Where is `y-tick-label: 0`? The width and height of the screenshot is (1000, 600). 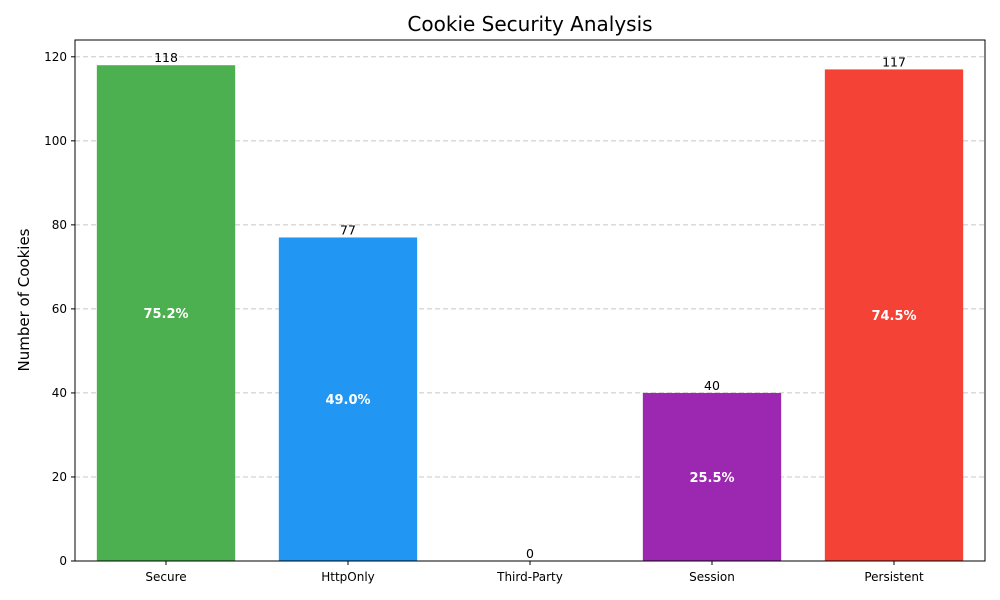 y-tick-label: 0 is located at coordinates (63, 561).